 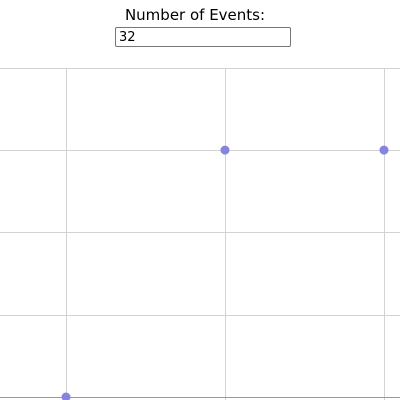 I want to click on events-count-label: Number of Events:, so click(x=195, y=15).